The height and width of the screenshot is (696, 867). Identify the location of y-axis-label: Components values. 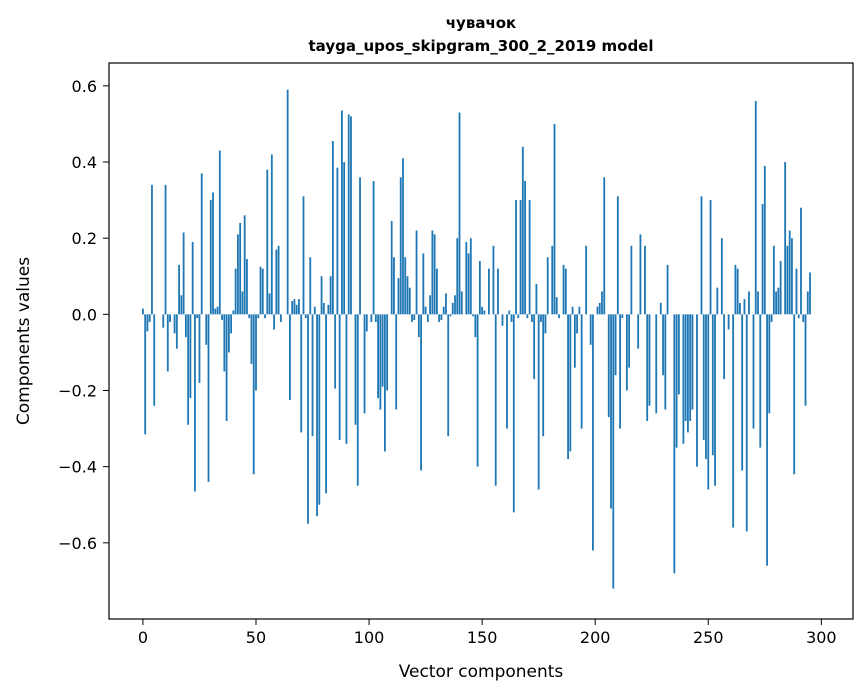
(24, 341).